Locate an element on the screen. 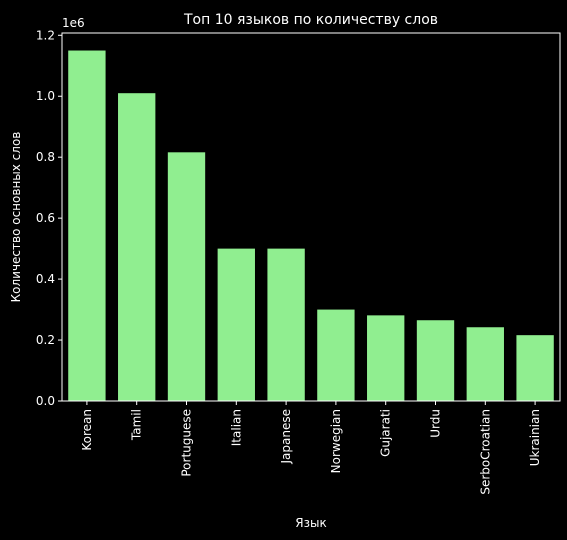  y-tick-label: 0.2 is located at coordinates (45, 340).